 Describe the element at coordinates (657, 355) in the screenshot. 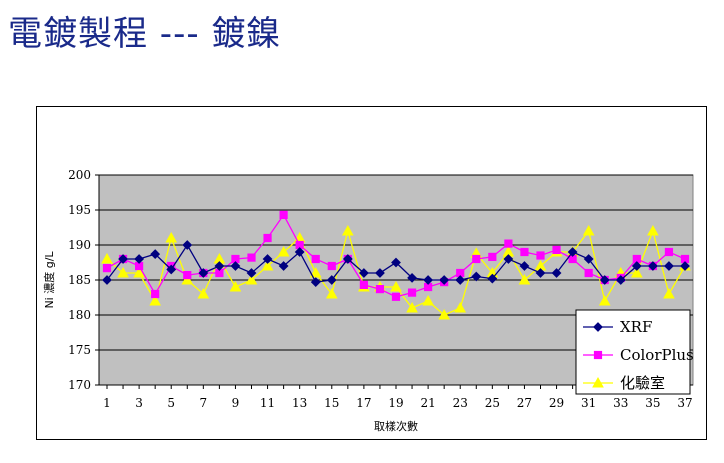

I see `legend-label: ColorPlus` at that location.